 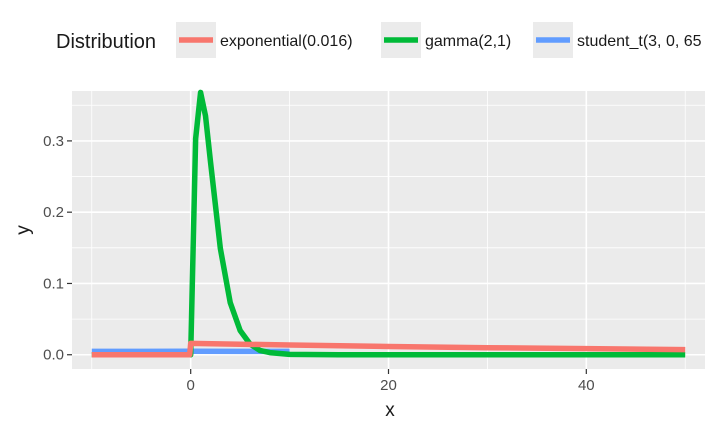 What do you see at coordinates (106, 42) in the screenshot?
I see `legend-title: Distribution` at bounding box center [106, 42].